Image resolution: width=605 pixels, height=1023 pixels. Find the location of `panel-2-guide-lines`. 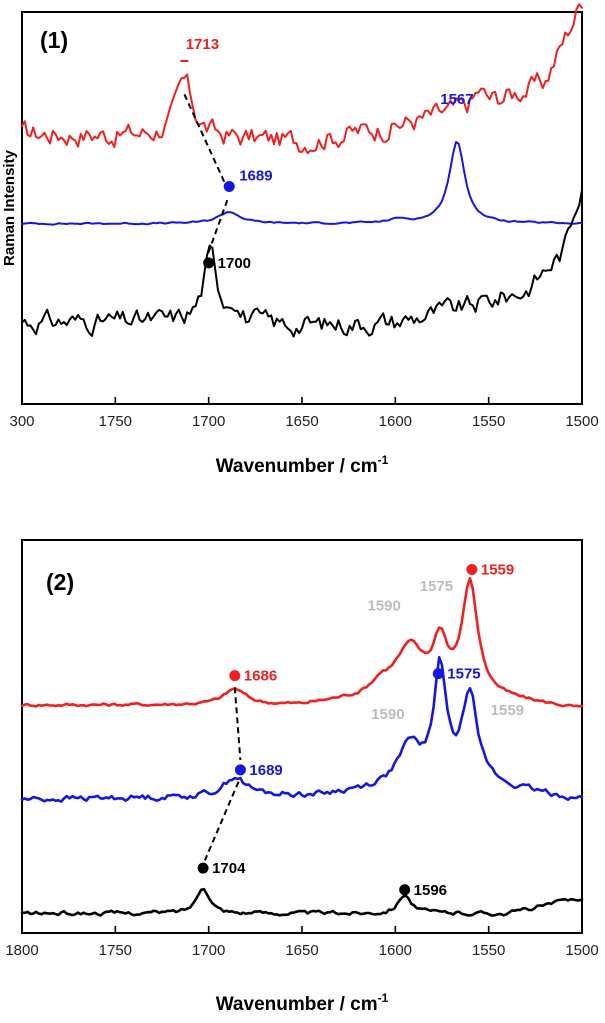

panel-2-guide-lines is located at coordinates (223, 774).